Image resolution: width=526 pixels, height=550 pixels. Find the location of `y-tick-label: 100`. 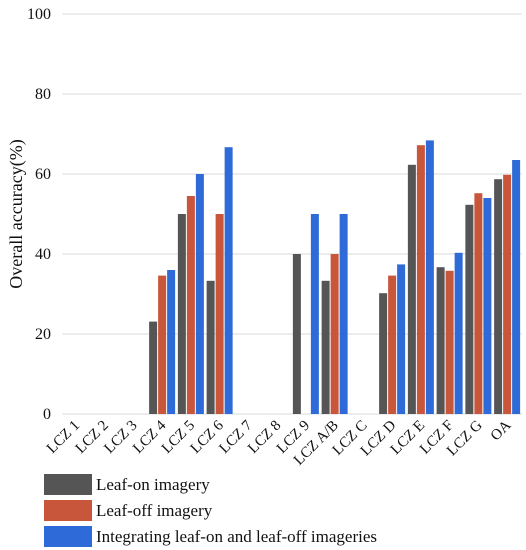

y-tick-label: 100 is located at coordinates (39, 14).